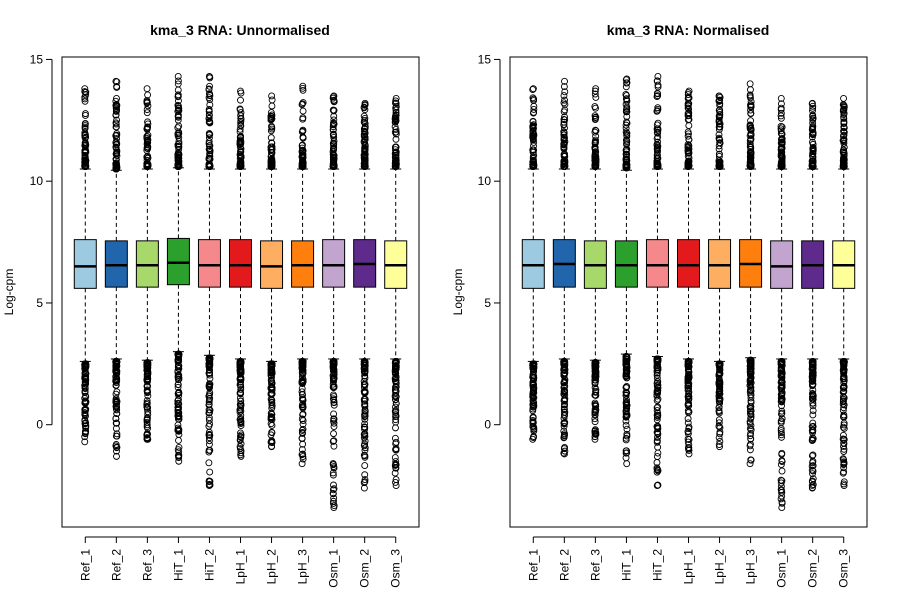 Image resolution: width=900 pixels, height=600 pixels. Describe the element at coordinates (303, 567) in the screenshot. I see `x-tick-label: LpH_3` at that location.